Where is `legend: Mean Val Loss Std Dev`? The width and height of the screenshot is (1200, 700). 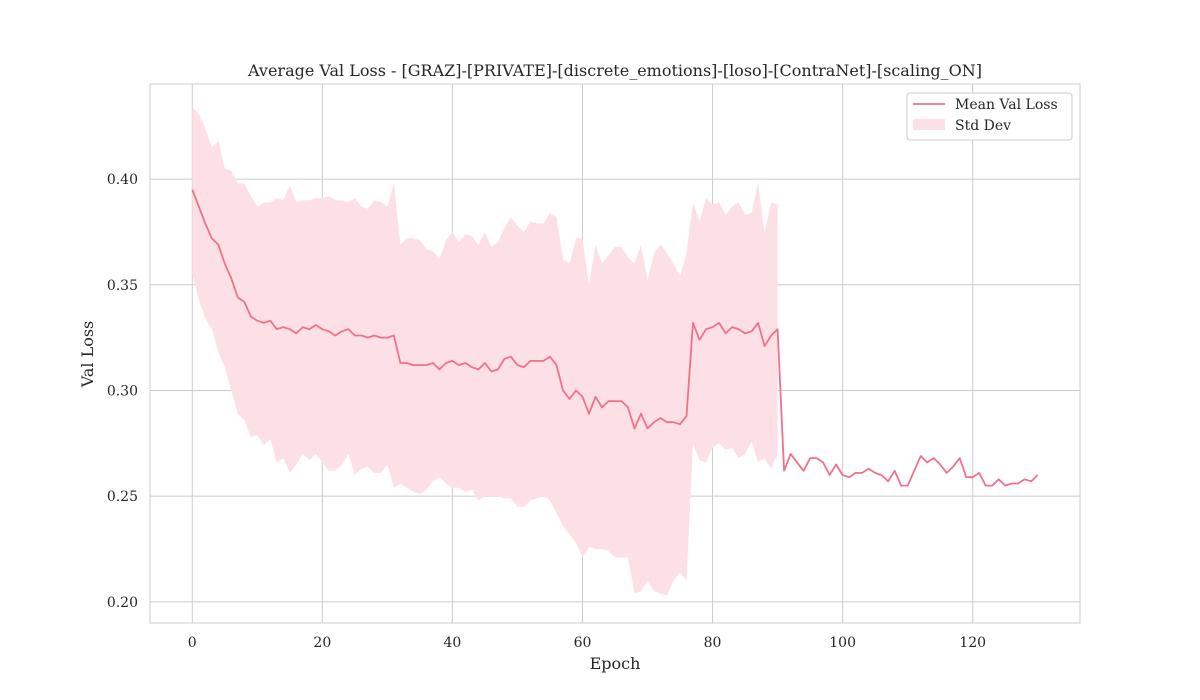
legend: Mean Val Loss Std Dev is located at coordinates (989, 116).